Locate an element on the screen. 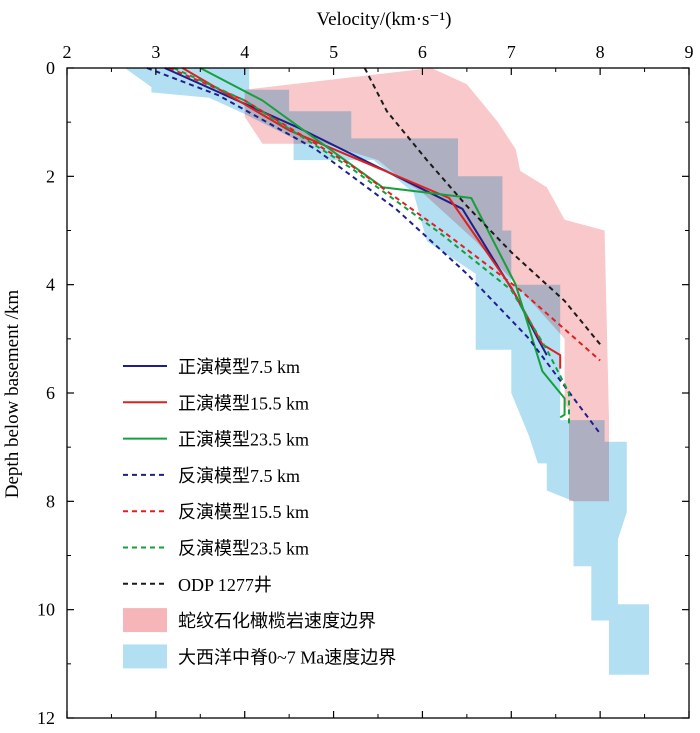  legend-label-3: 反演模型7.5 km is located at coordinates (239, 476).